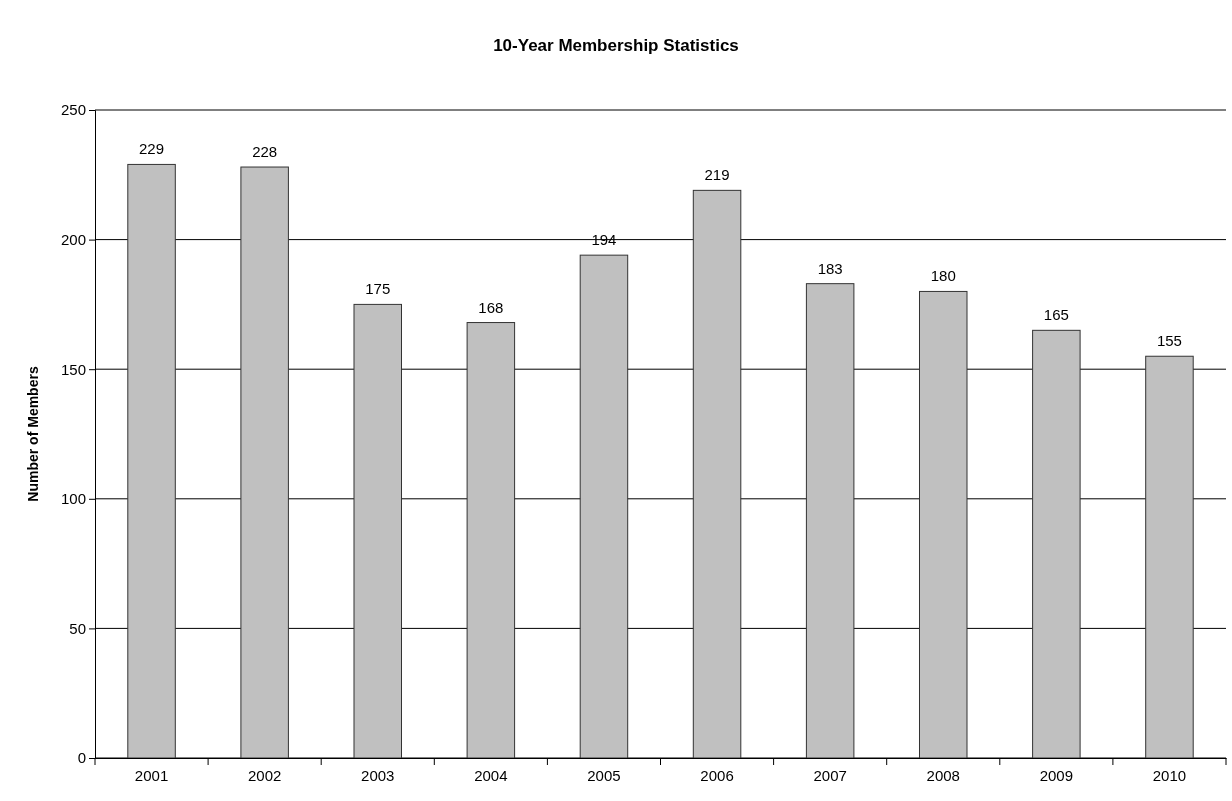 This screenshot has height=801, width=1232. Describe the element at coordinates (943, 775) in the screenshot. I see `x-tick-label: 2008` at that location.